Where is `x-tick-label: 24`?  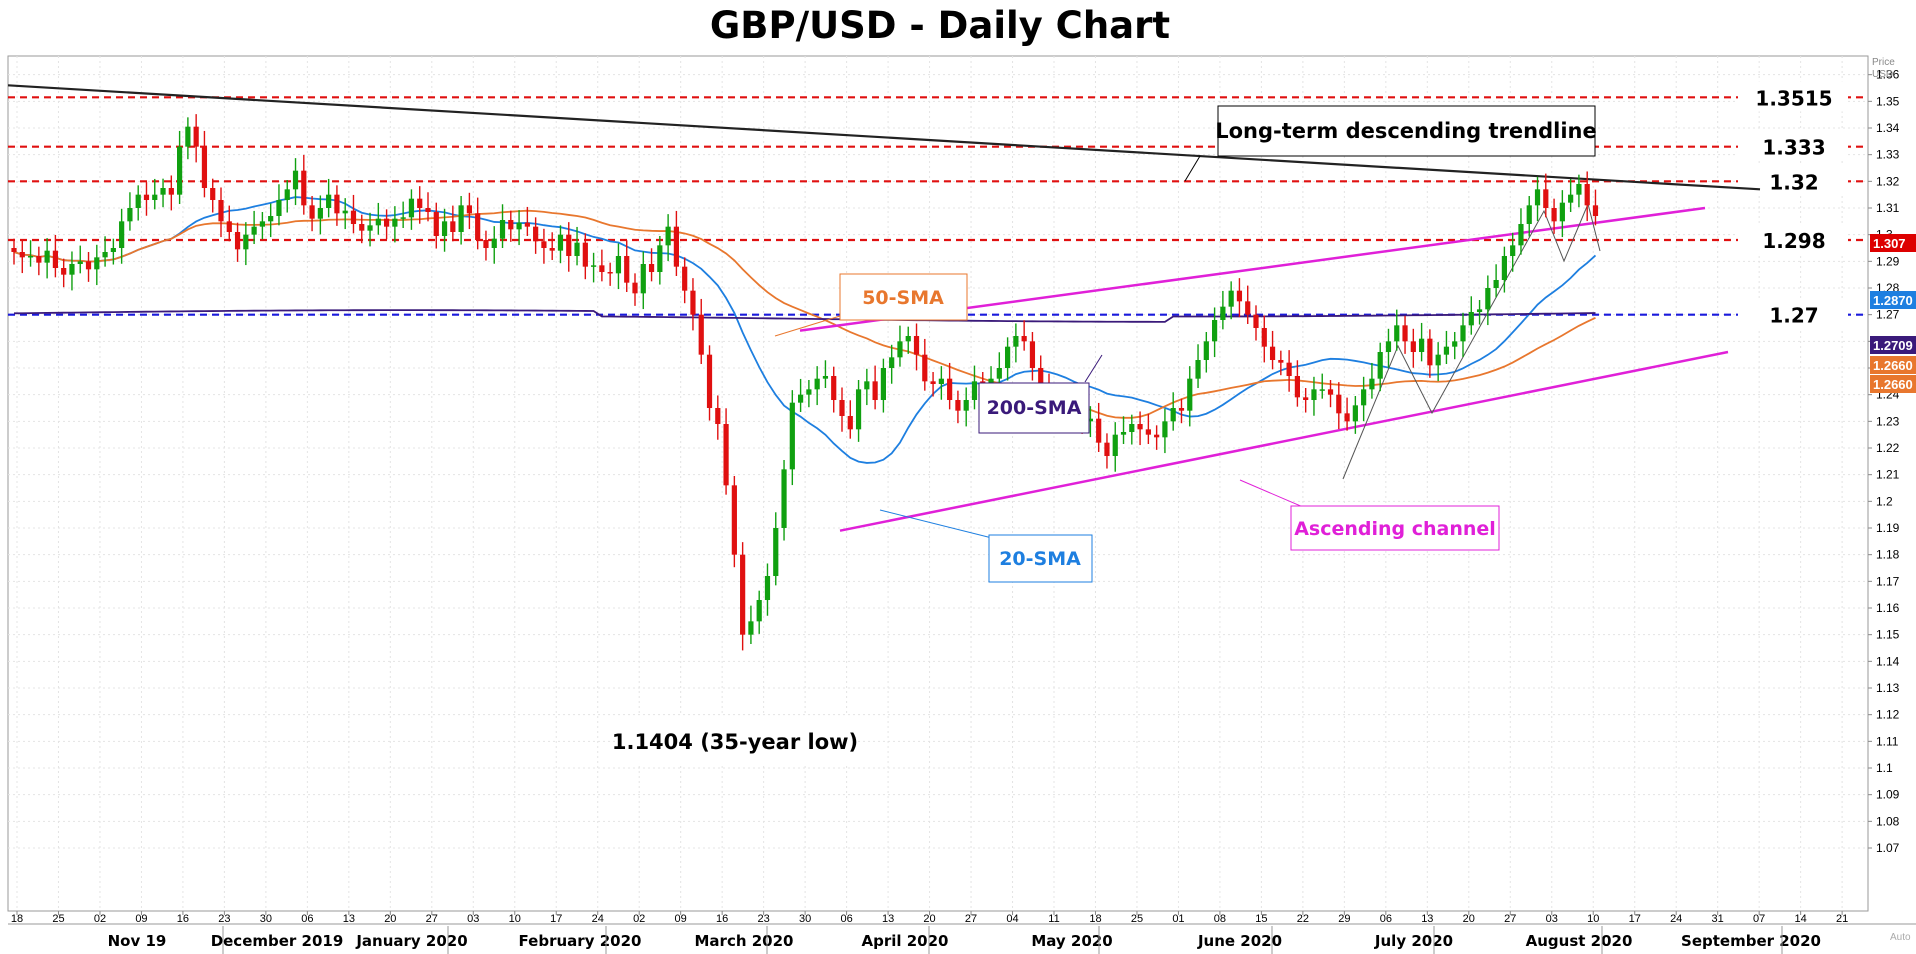 x-tick-label: 24 is located at coordinates (1676, 919).